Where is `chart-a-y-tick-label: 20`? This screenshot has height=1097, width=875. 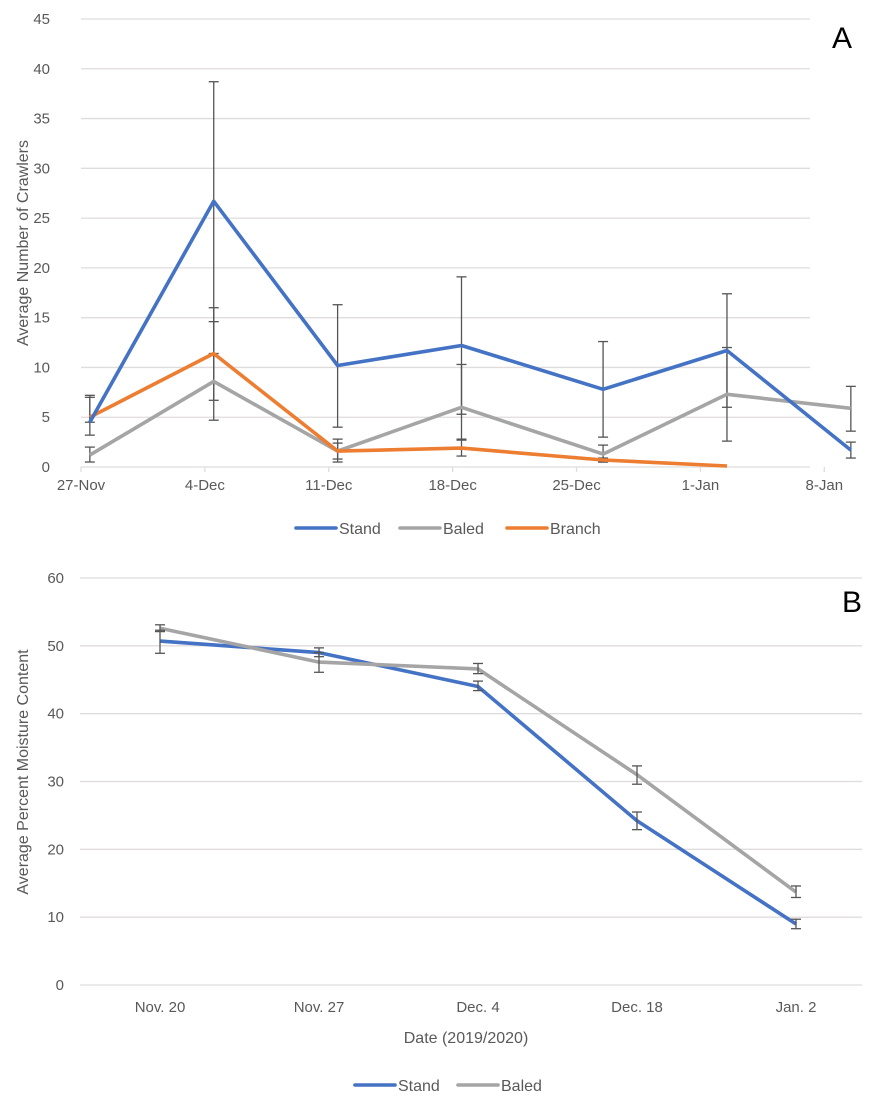
chart-a-y-tick-label: 20 is located at coordinates (41, 268).